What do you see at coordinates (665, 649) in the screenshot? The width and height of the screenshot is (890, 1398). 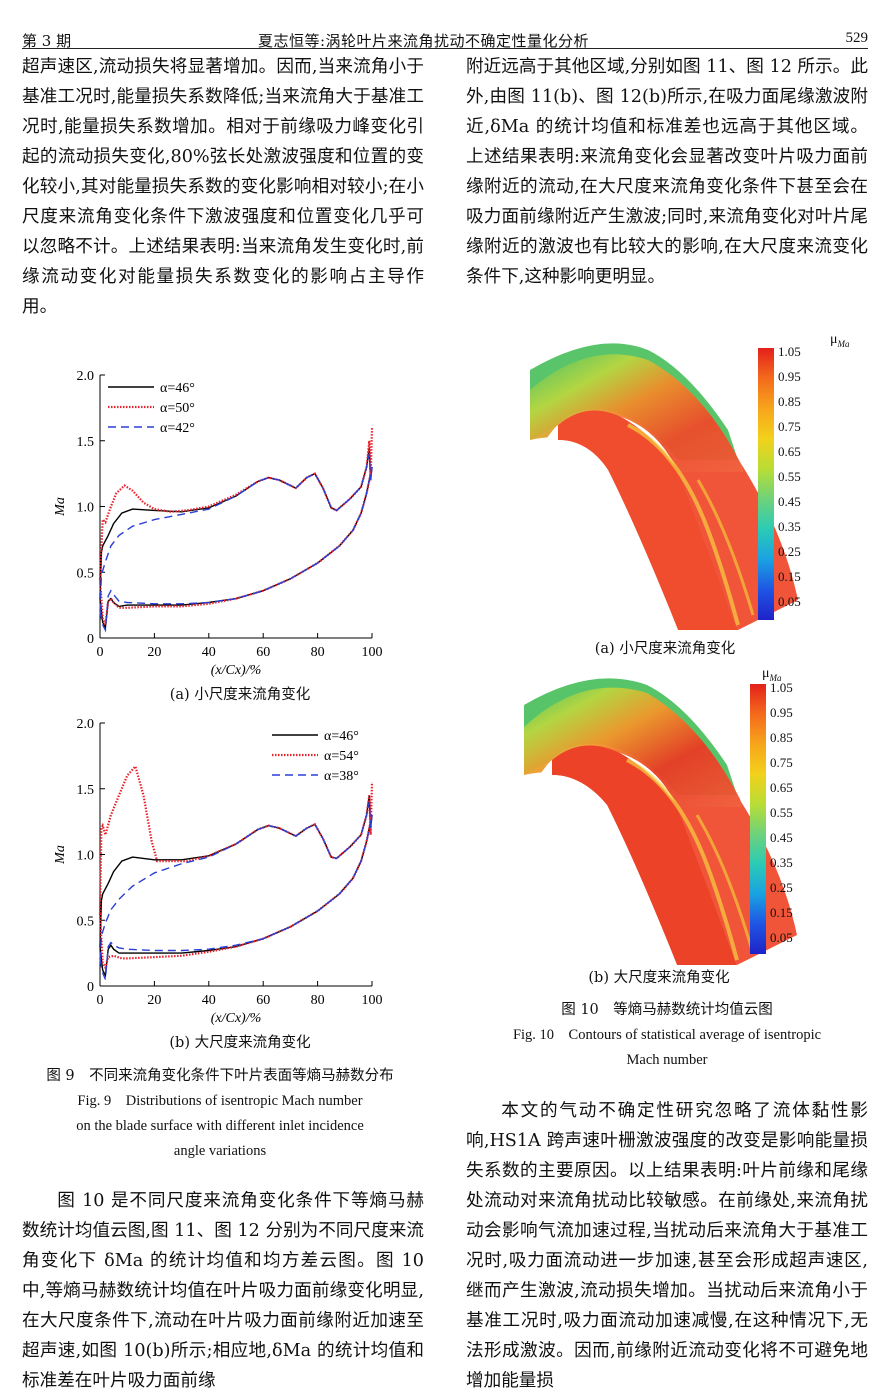 I see `fig10a-subcaption: (a) 小尺度来流角变化` at bounding box center [665, 649].